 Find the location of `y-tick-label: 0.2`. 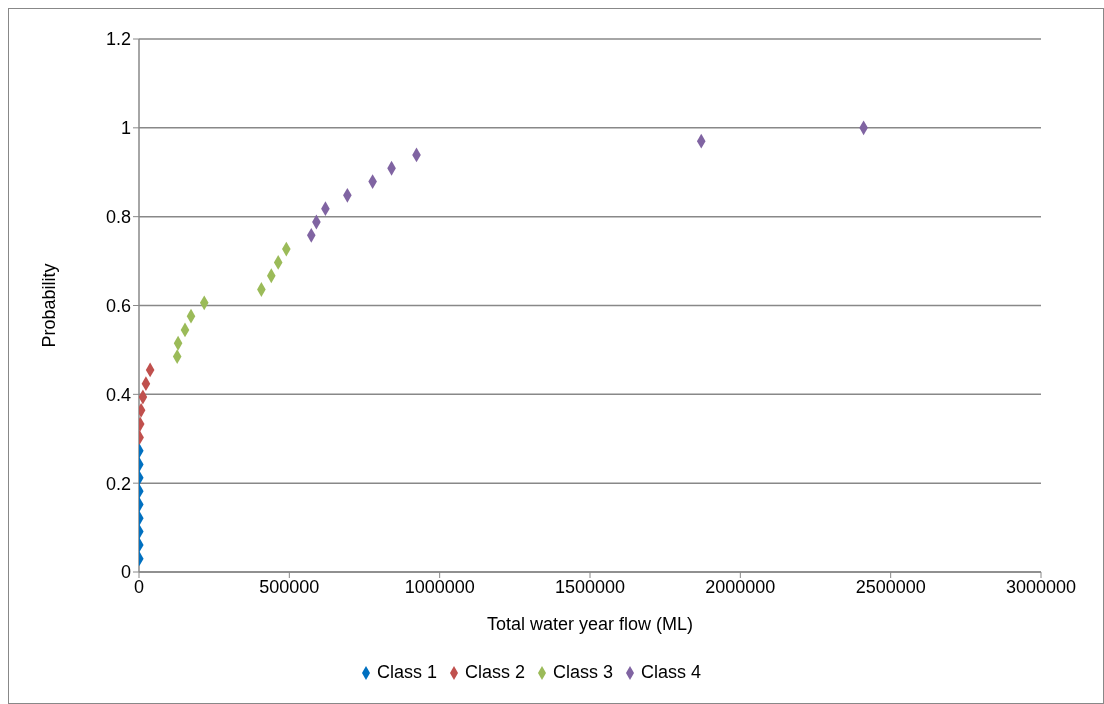

y-tick-label: 0.2 is located at coordinates (118, 483).